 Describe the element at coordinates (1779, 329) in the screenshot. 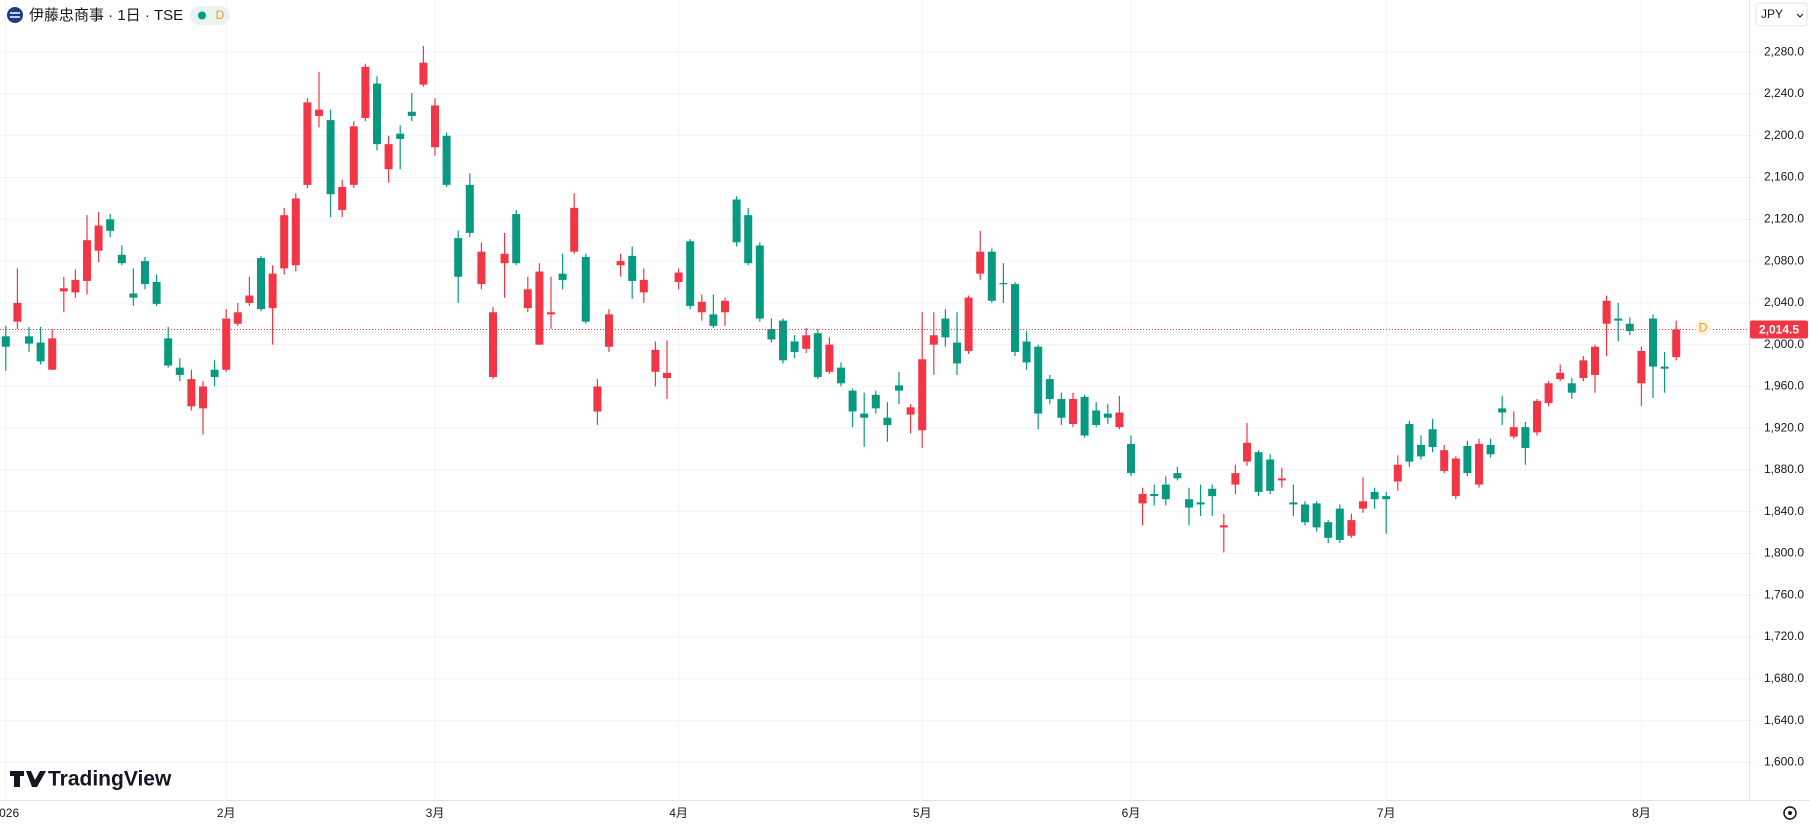

I see `last-price-box` at that location.